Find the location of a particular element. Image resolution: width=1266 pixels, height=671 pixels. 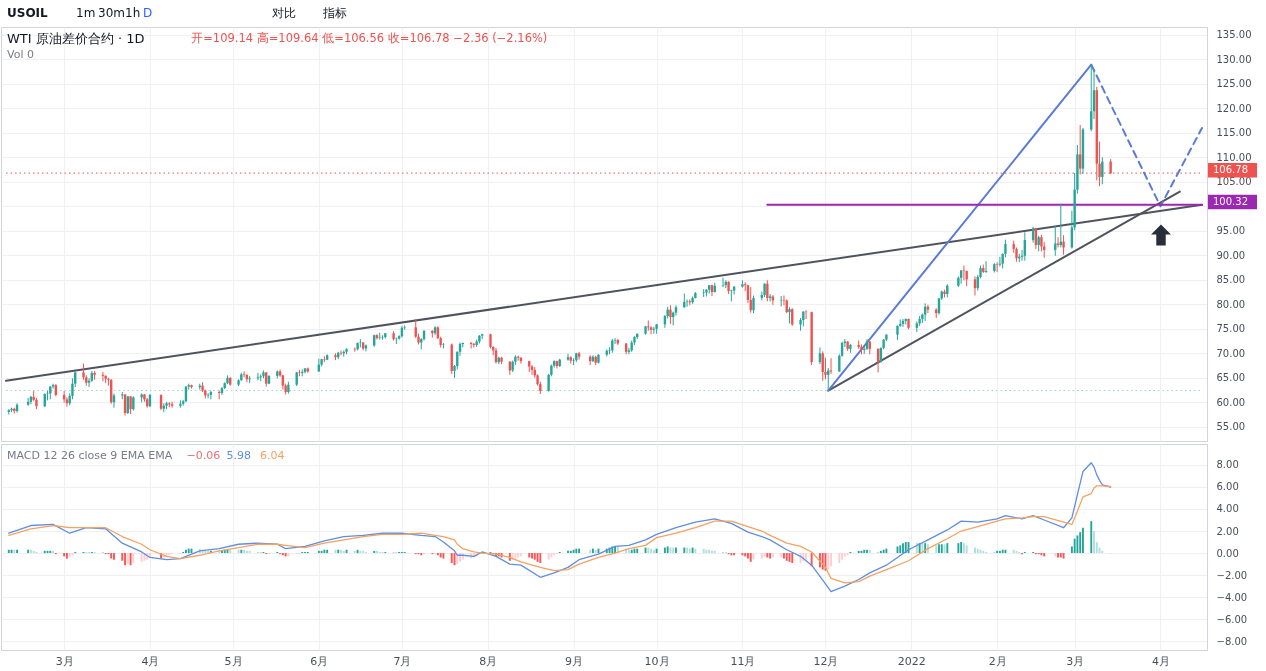

y-tick-label: 65.00 is located at coordinates (1231, 378).